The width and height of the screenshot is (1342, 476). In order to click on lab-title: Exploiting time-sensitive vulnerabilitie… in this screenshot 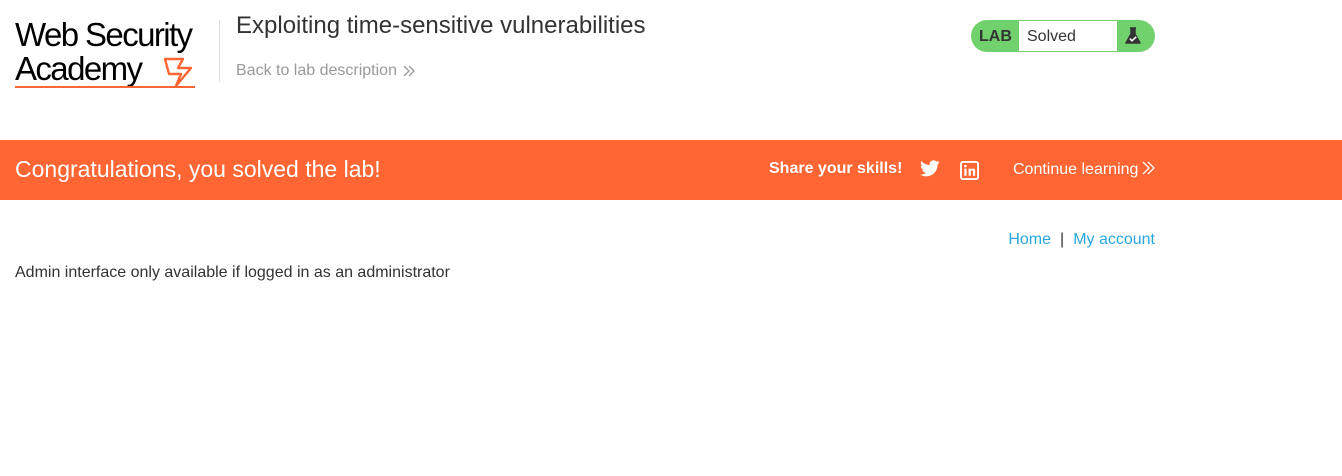, I will do `click(441, 25)`.